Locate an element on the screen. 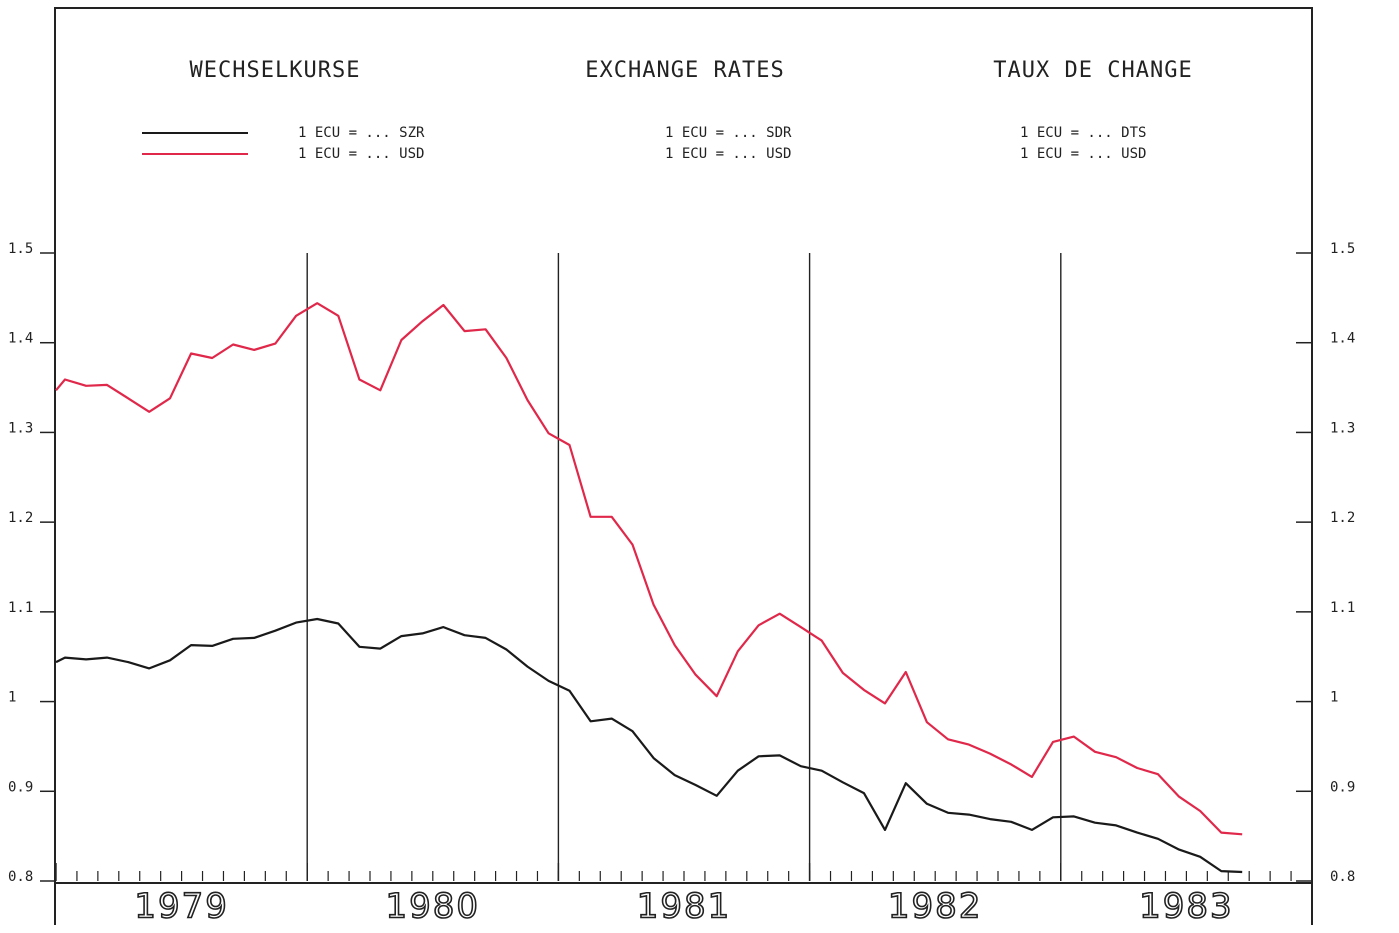 This screenshot has height=933, width=1399. chart-title: WECHSELKURSE is located at coordinates (275, 70).